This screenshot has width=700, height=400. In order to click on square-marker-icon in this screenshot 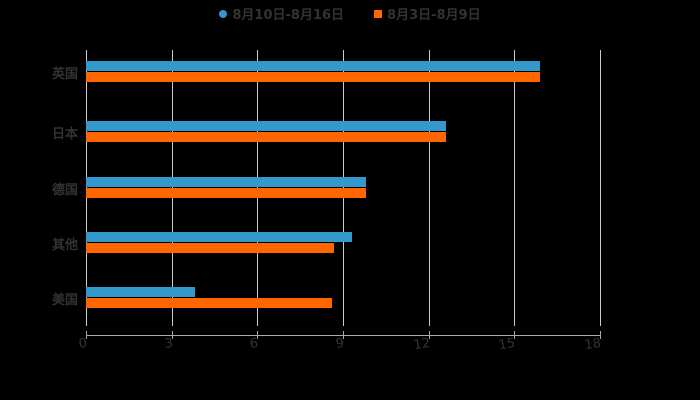, I will do `click(378, 13)`.